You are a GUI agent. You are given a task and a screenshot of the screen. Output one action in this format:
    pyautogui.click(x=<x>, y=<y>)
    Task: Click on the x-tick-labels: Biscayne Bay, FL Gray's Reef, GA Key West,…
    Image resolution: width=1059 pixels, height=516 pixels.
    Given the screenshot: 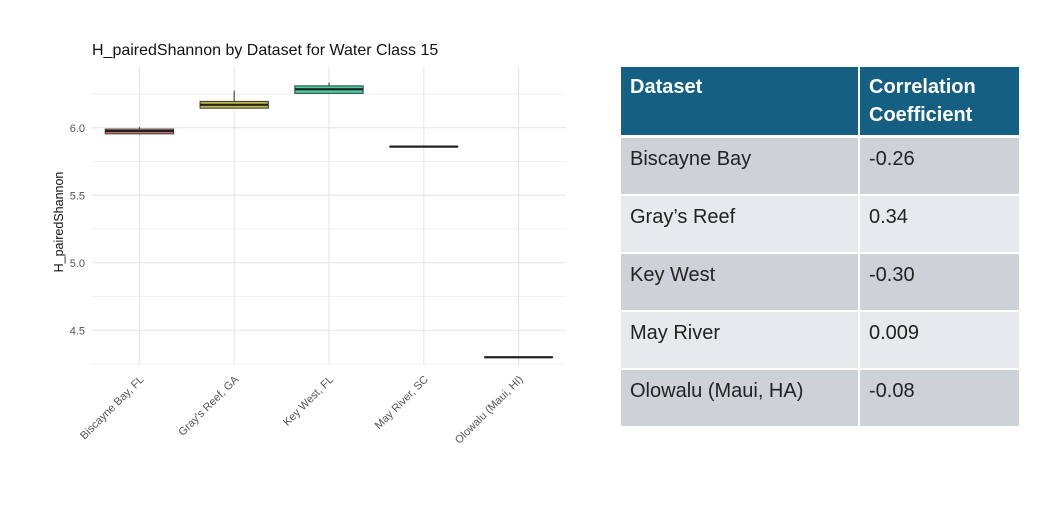 What is the action you would take?
    pyautogui.click(x=302, y=409)
    